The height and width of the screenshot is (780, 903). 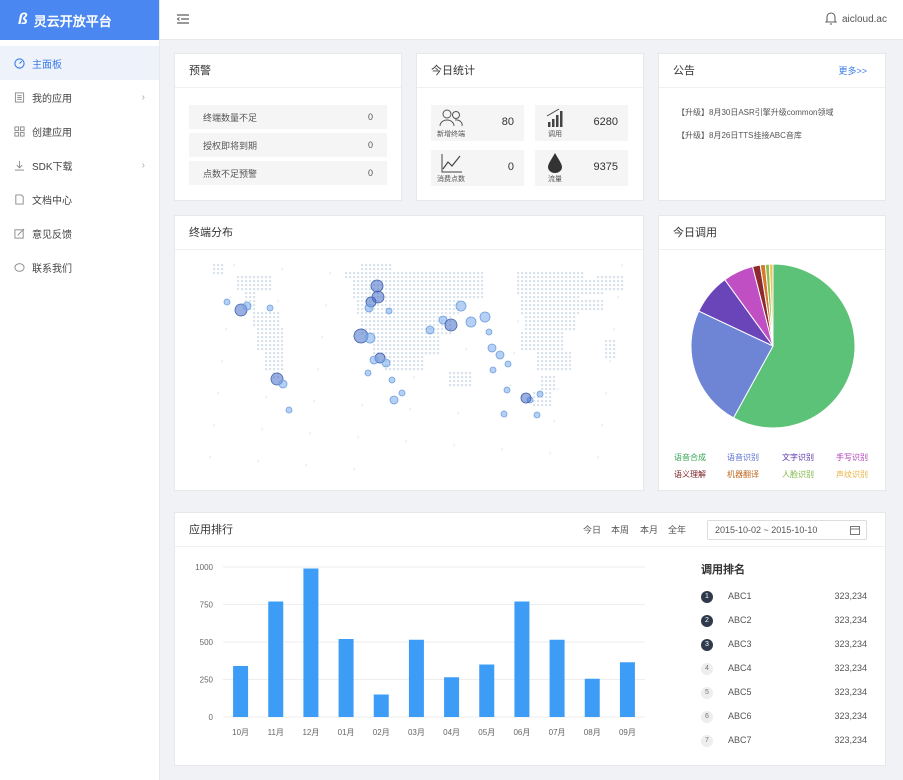 I want to click on app-logo: ß 灵云开放平台, so click(x=79, y=20).